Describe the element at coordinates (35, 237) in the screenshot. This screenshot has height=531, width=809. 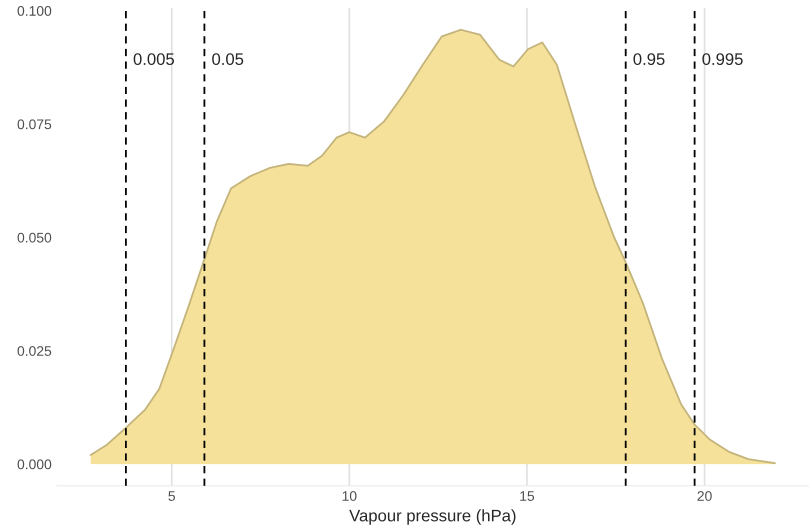
I see `y-tick-label: 0.050` at that location.